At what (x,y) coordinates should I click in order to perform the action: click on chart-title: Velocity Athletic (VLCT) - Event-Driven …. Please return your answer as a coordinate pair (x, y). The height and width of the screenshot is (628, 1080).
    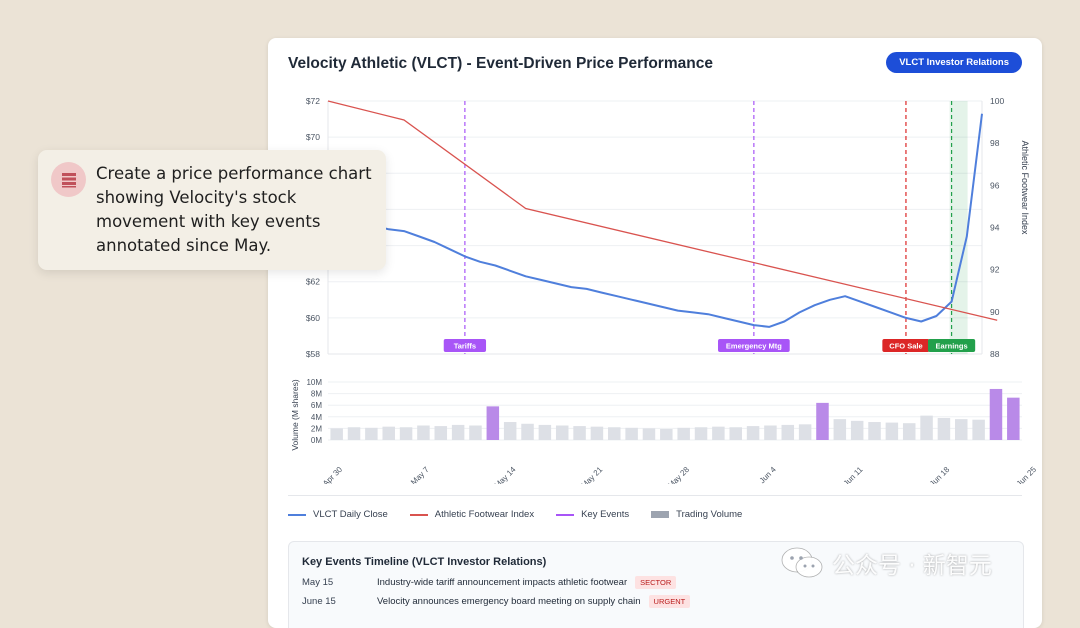
    Looking at the image, I should click on (500, 63).